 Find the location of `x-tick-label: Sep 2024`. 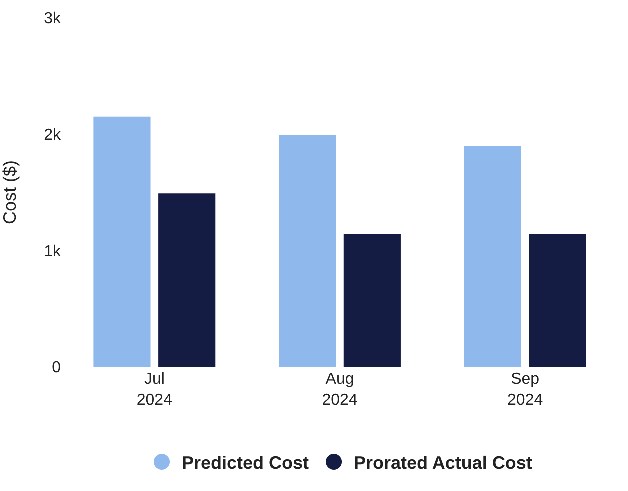

x-tick-label: Sep 2024 is located at coordinates (526, 390).